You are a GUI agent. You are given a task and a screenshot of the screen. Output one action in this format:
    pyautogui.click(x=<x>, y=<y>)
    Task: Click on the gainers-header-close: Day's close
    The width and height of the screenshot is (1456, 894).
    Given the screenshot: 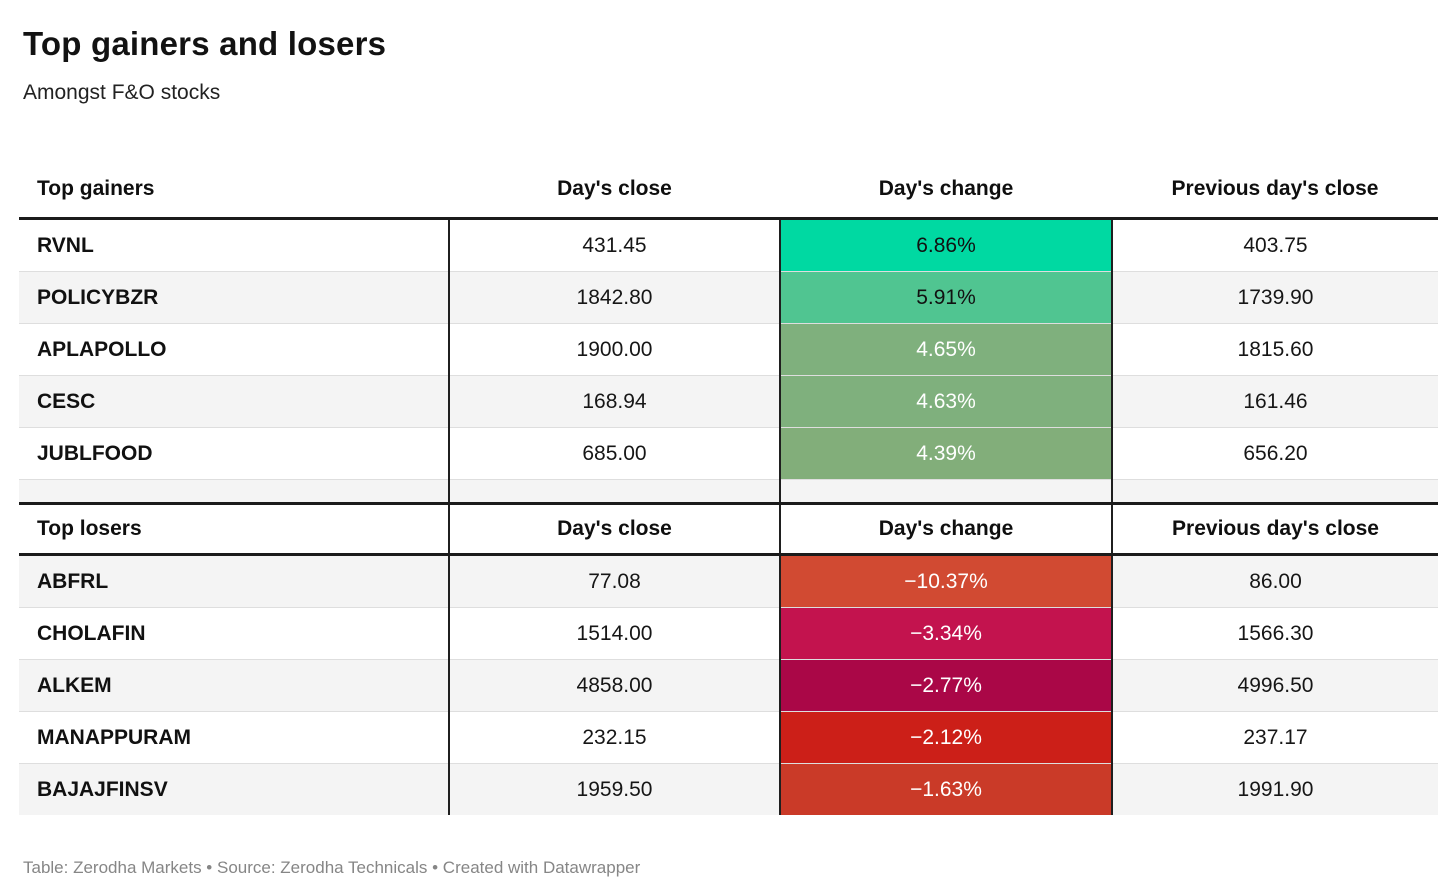 What is the action you would take?
    pyautogui.click(x=614, y=190)
    